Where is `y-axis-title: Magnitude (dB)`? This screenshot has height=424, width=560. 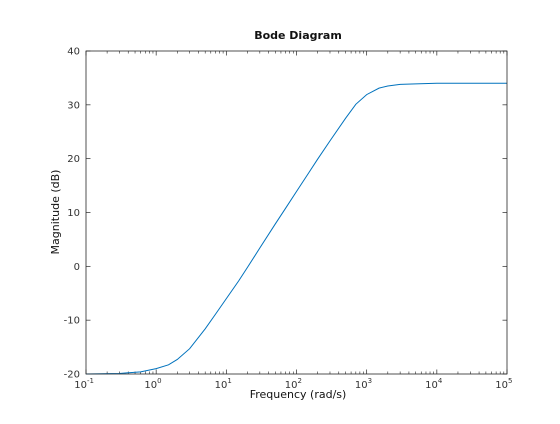 y-axis-title: Magnitude (dB) is located at coordinates (55, 212).